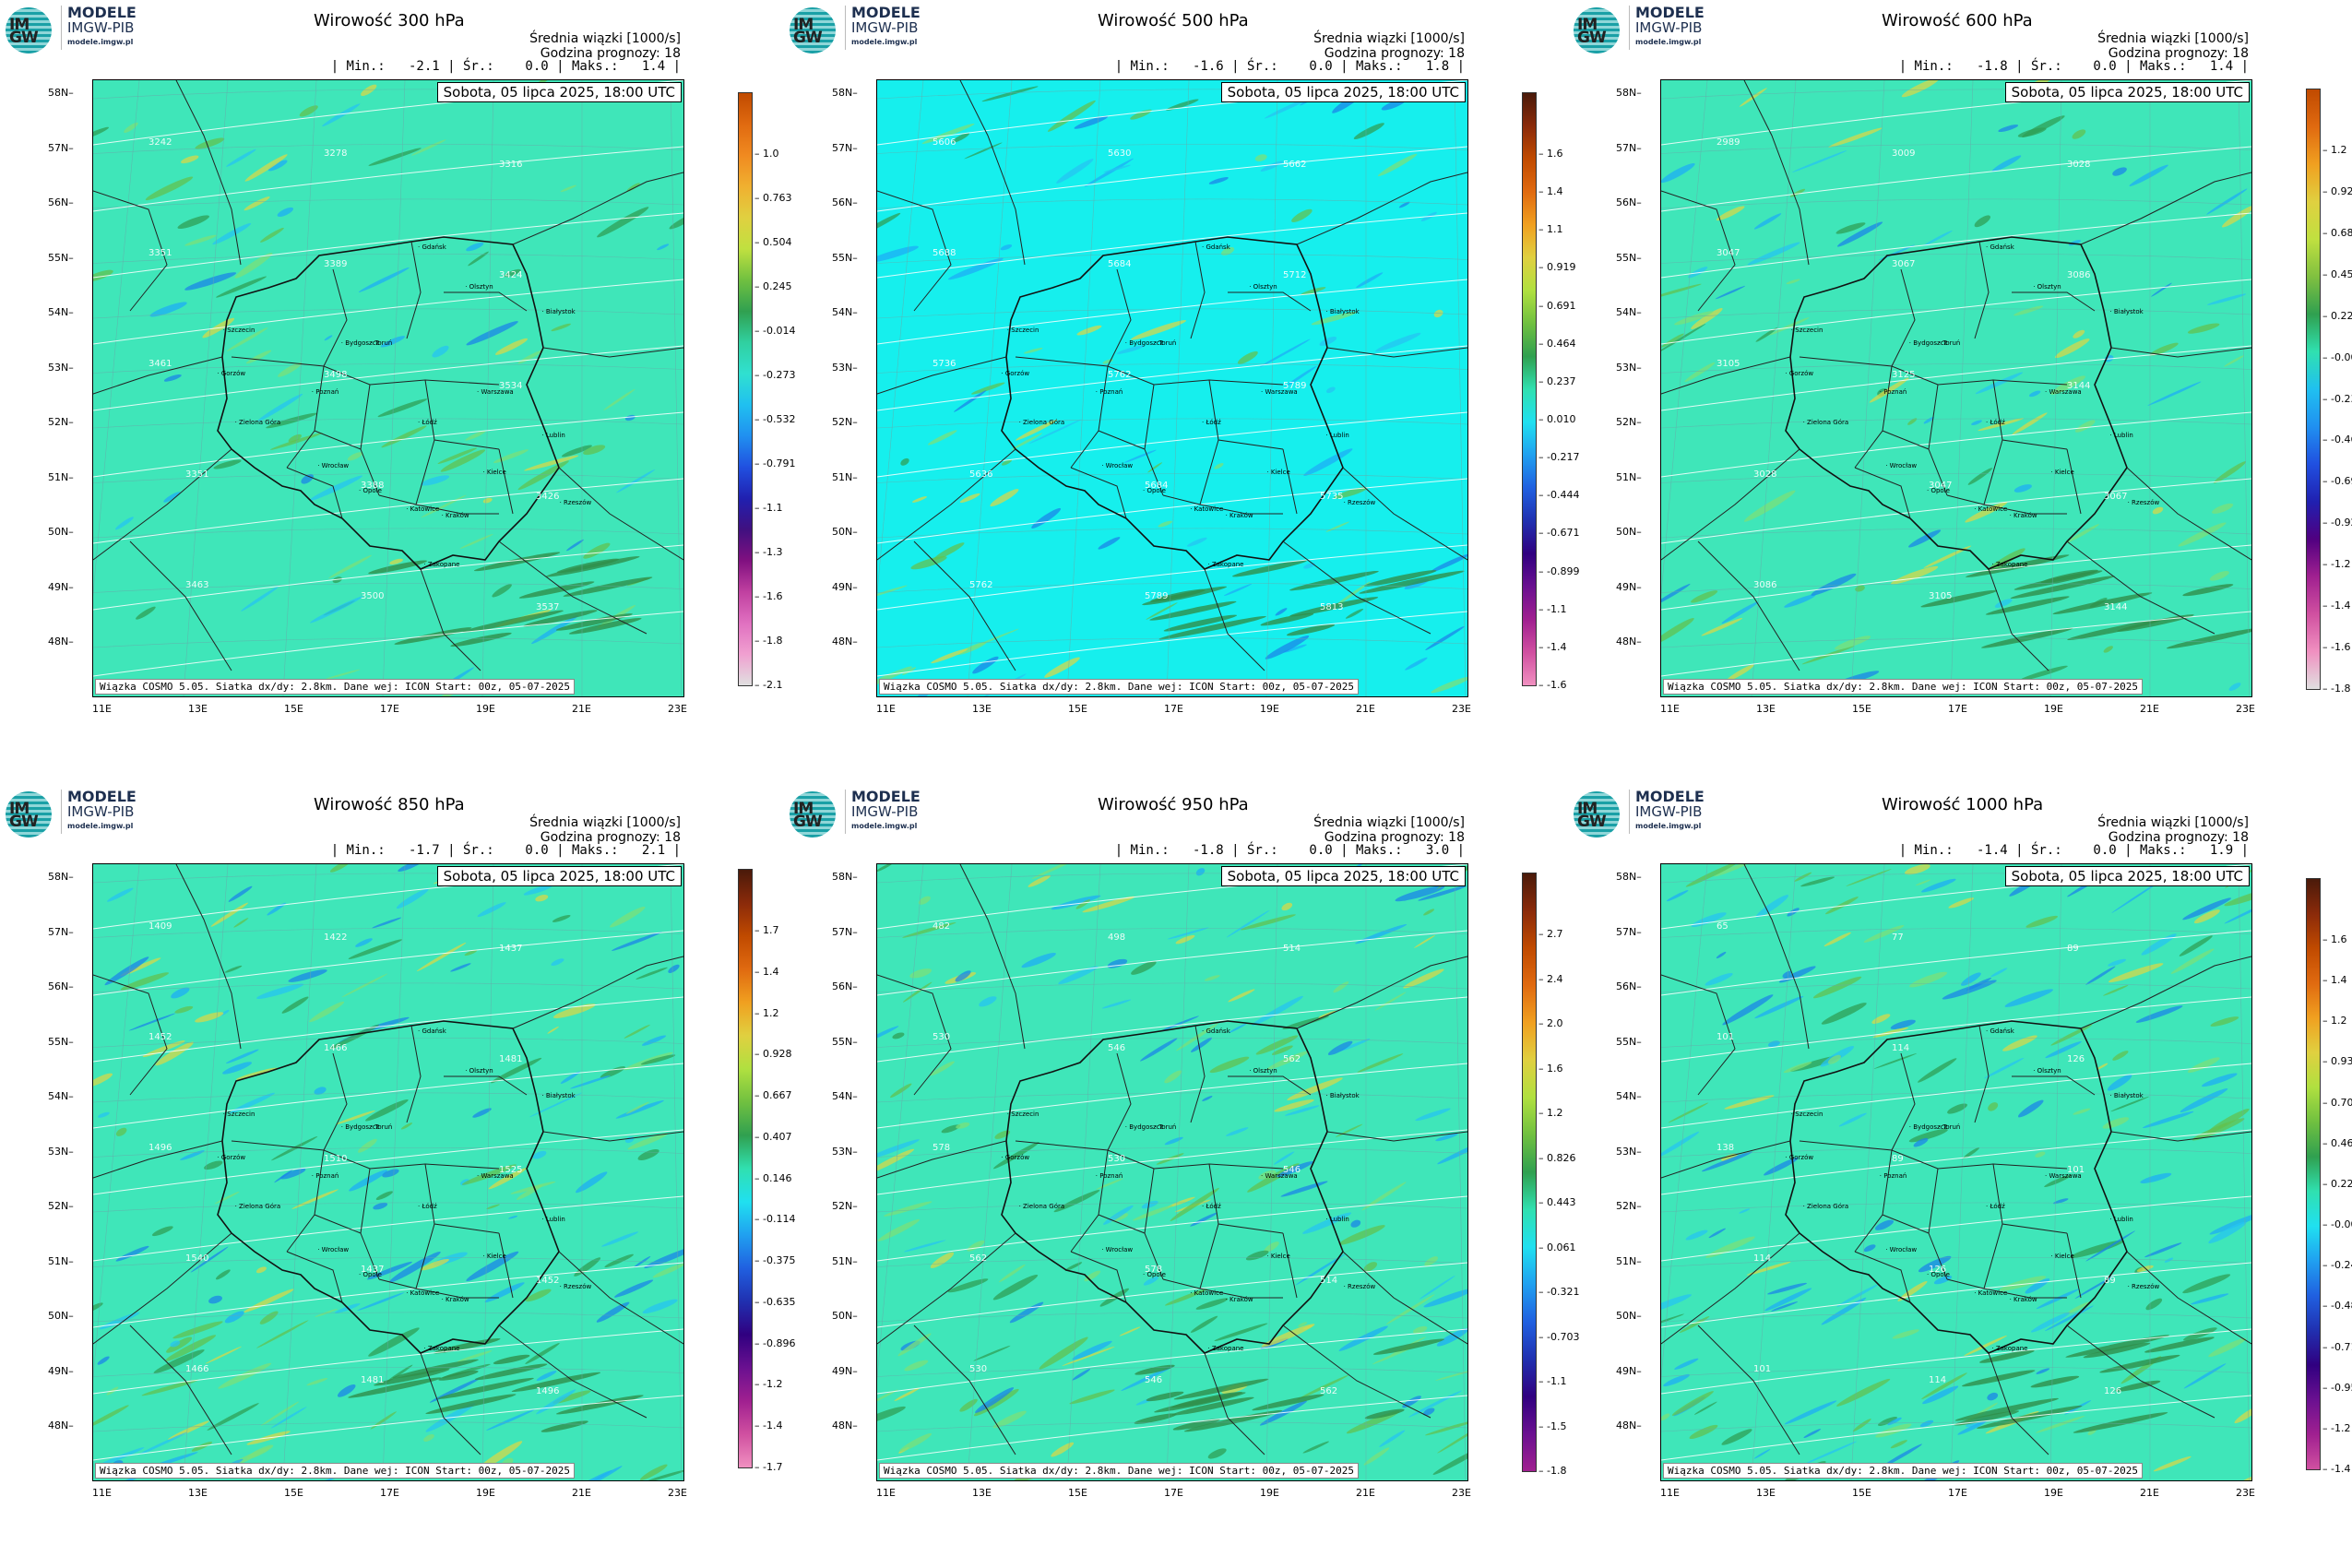 This screenshot has width=2352, height=1568. Describe the element at coordinates (2115, 497) in the screenshot. I see `contour-label: 3067` at that location.